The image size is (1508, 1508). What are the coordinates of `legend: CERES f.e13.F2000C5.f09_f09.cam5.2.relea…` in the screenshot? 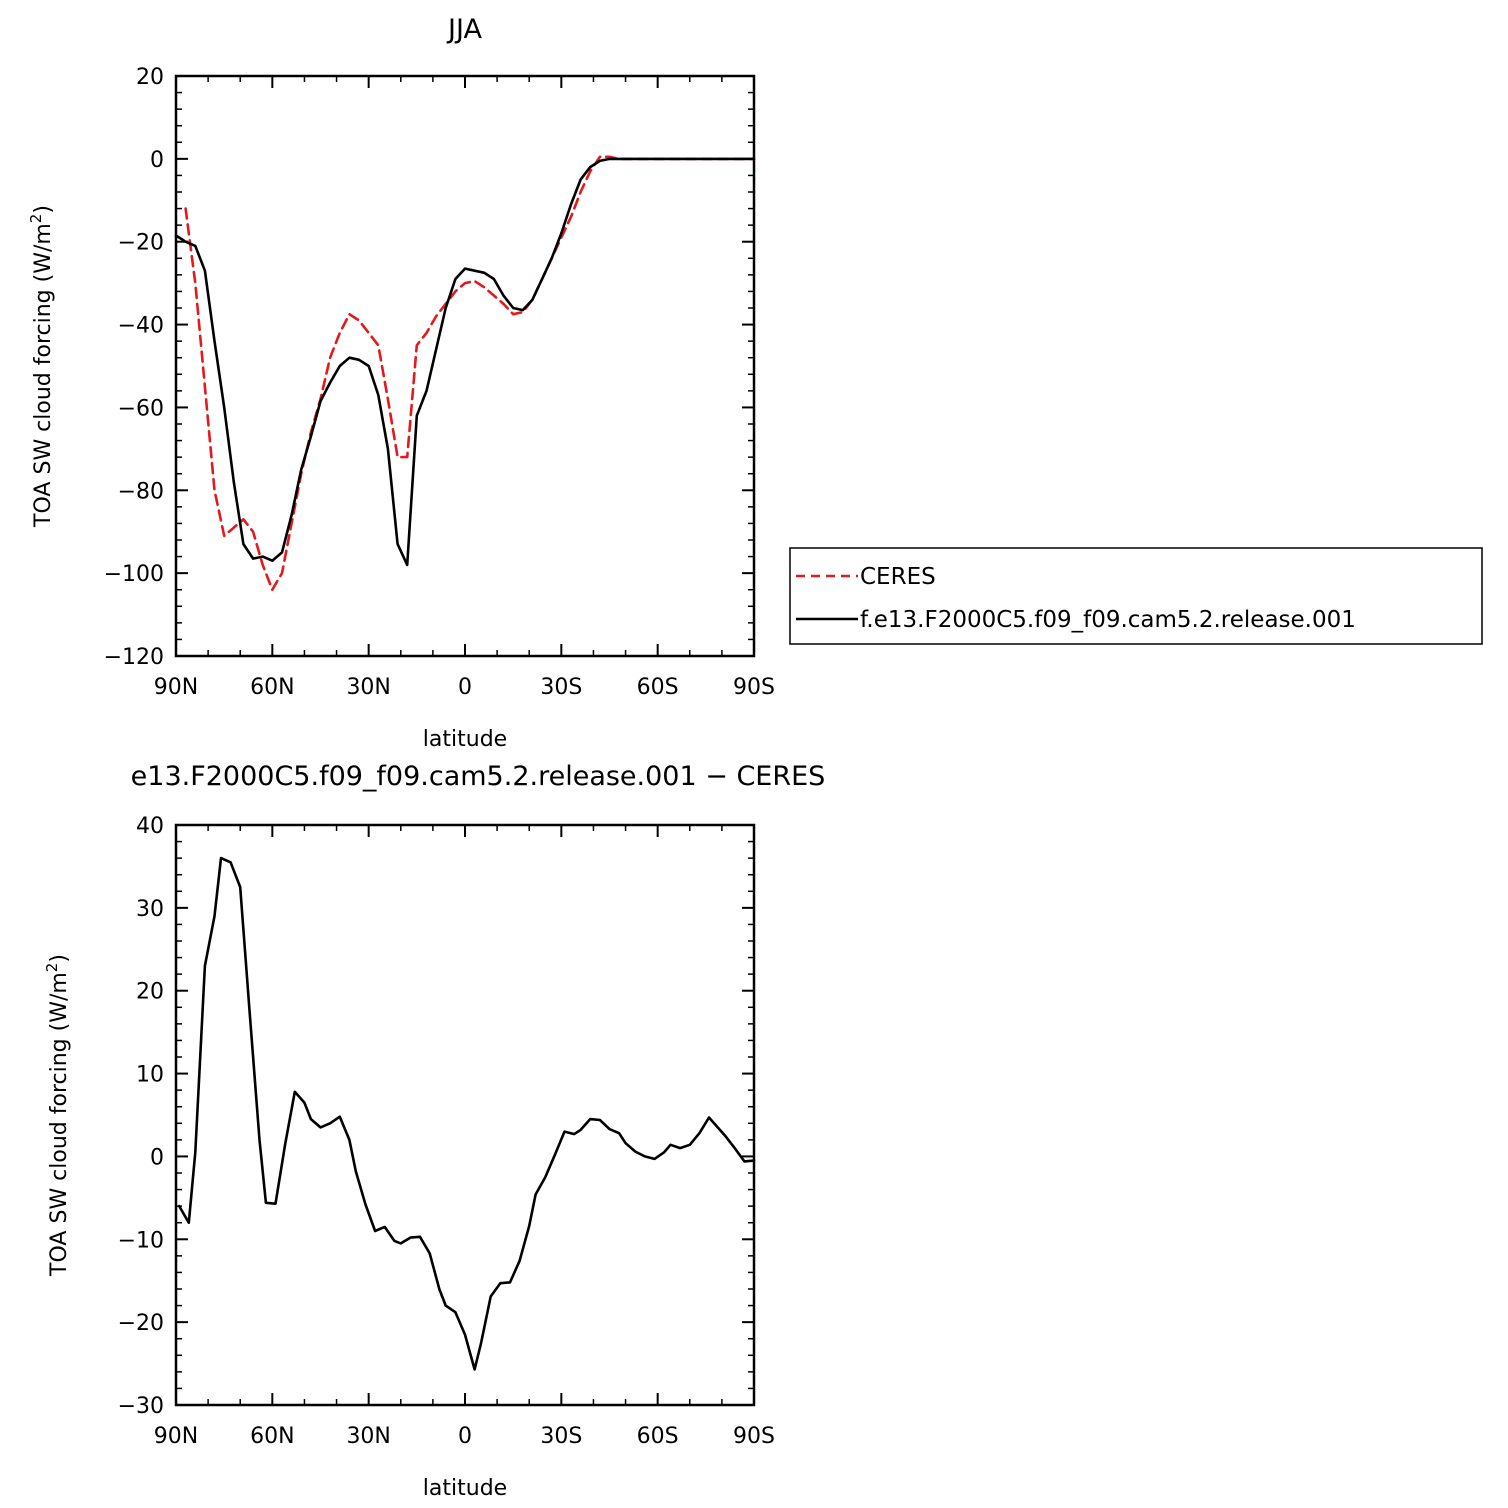 It's located at (1136, 596).